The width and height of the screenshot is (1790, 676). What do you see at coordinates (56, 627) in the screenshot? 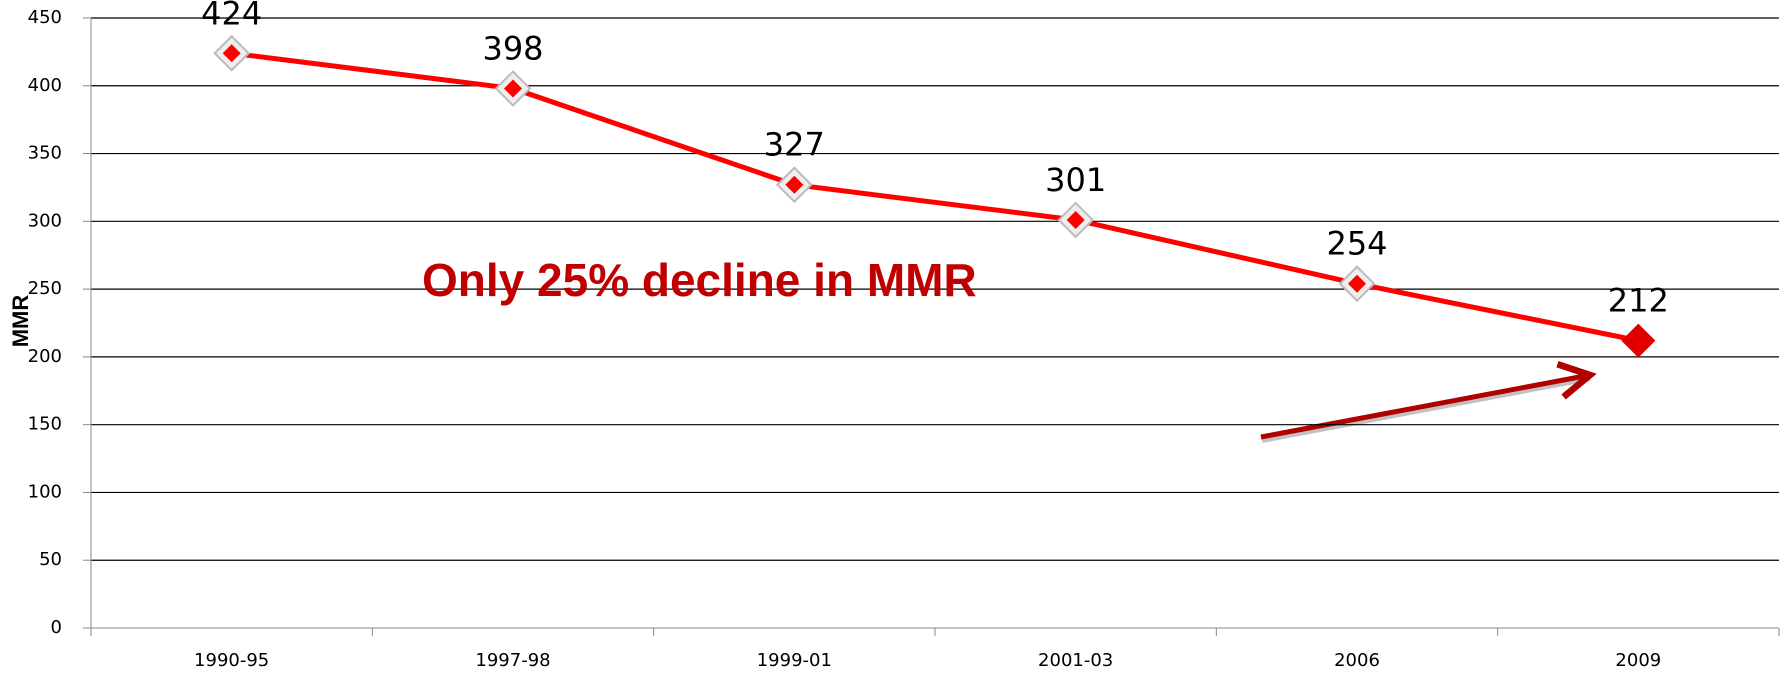
I see `y-tick-label: 0` at bounding box center [56, 627].